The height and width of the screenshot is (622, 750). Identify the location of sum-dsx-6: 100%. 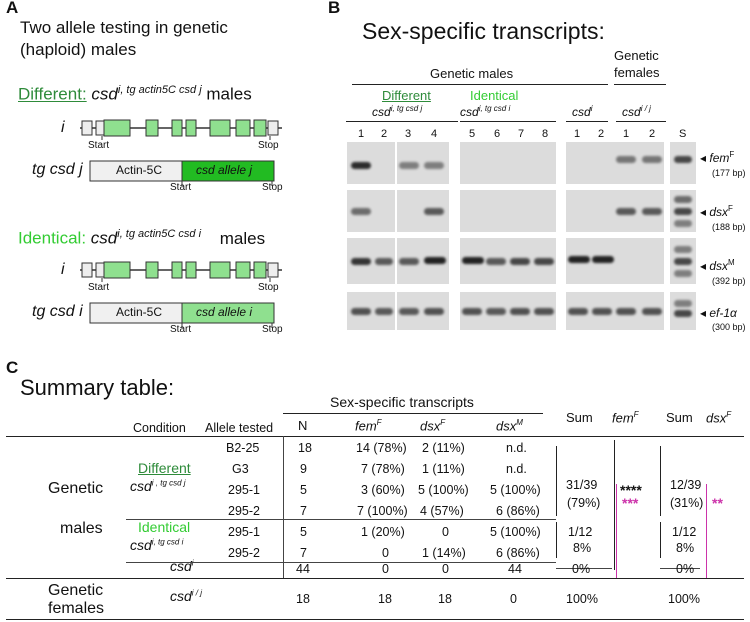
(684, 599).